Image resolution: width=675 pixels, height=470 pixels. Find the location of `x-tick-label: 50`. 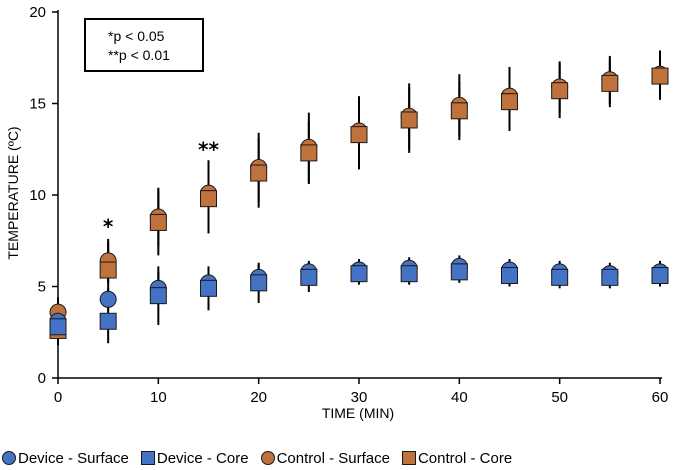

x-tick-label: 50 is located at coordinates (559, 397).